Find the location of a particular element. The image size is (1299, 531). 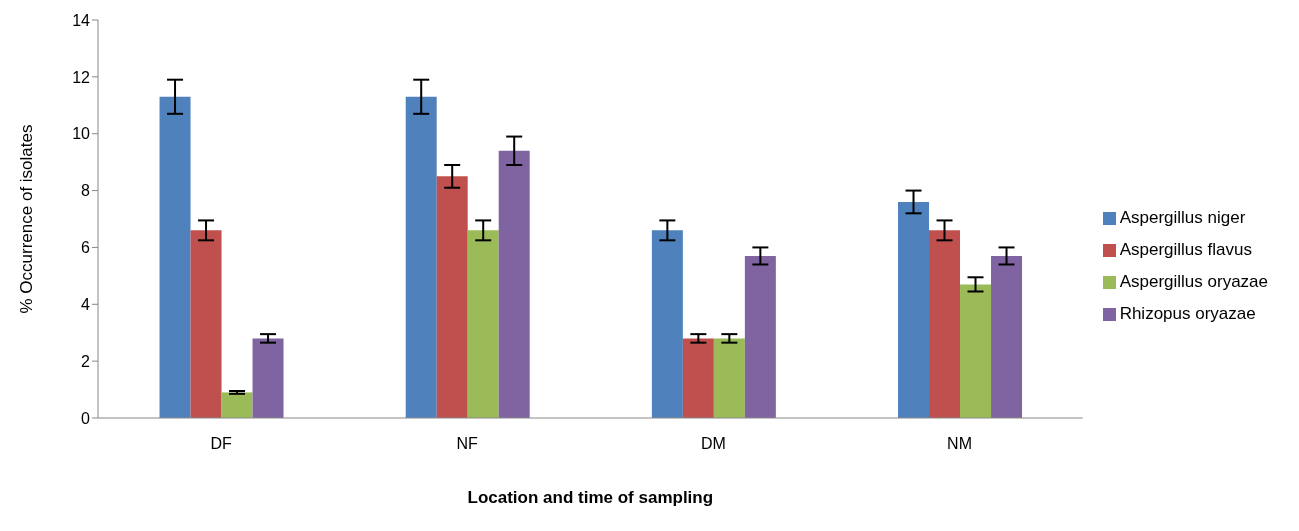

legend-label: Aspergillus niger is located at coordinates (1182, 217).